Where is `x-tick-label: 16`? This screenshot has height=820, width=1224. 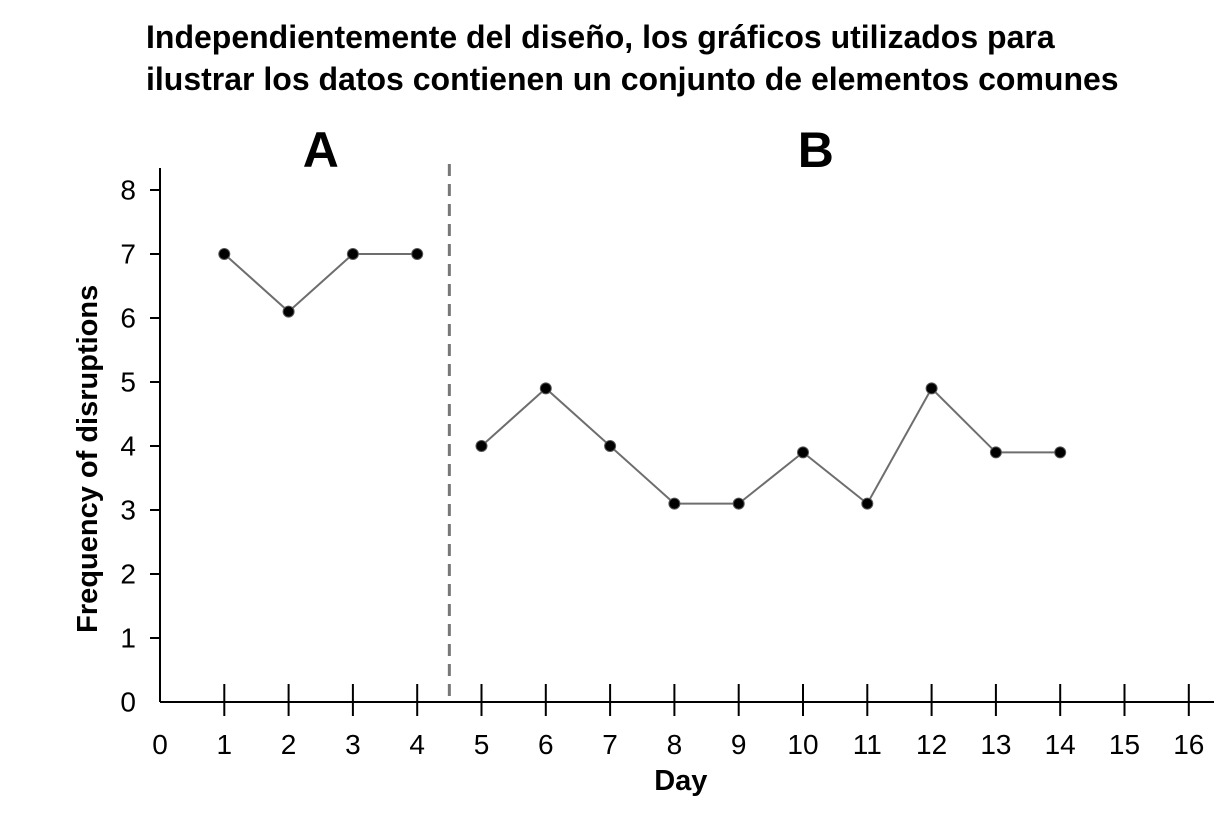
x-tick-label: 16 is located at coordinates (1188, 744).